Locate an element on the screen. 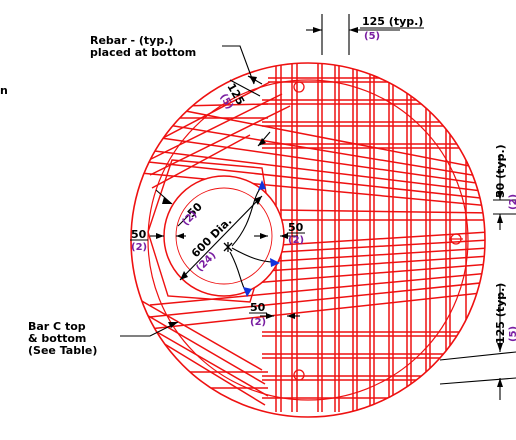 The image size is (516, 440). hole-trim-bars is located at coordinates (210, 231).